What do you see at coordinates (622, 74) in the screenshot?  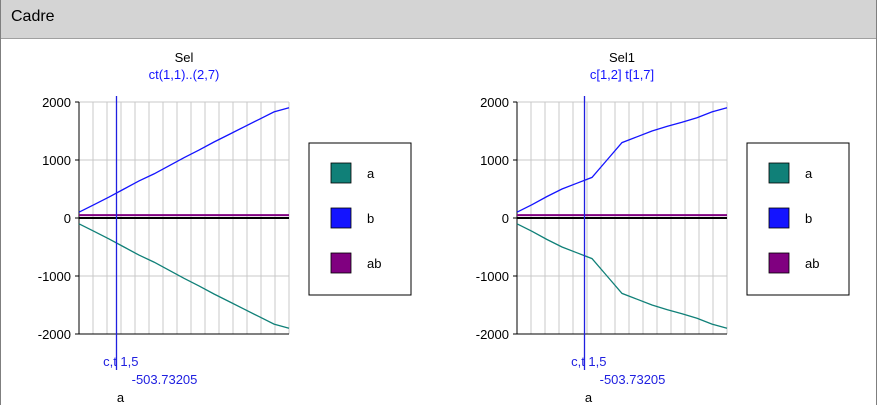 I see `chart-subtitle: c[1,2] t[1,7]` at bounding box center [622, 74].